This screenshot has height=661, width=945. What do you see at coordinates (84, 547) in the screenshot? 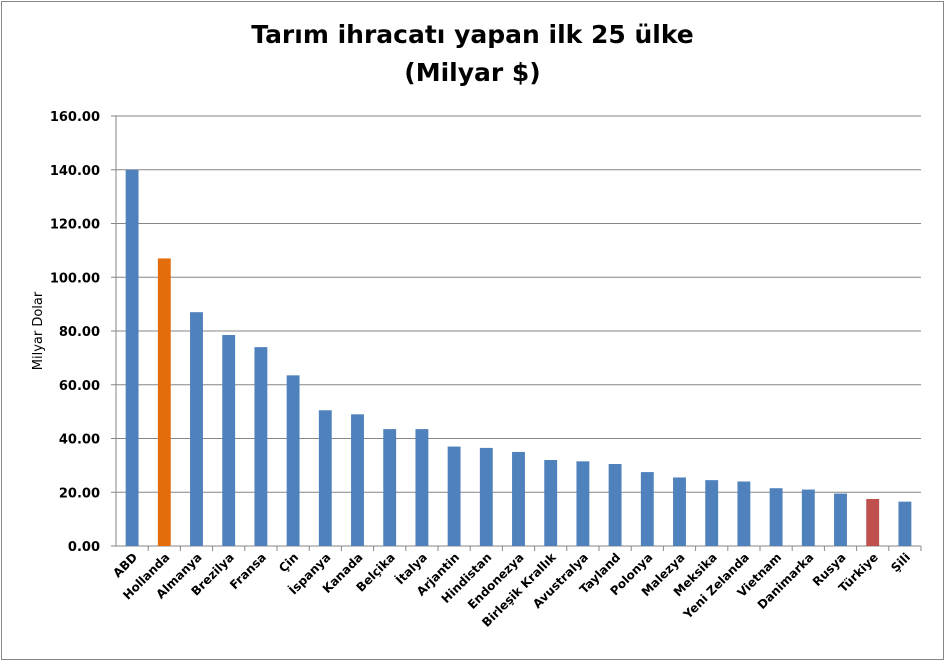
I see `y-tick-label: 0.00` at bounding box center [84, 547].